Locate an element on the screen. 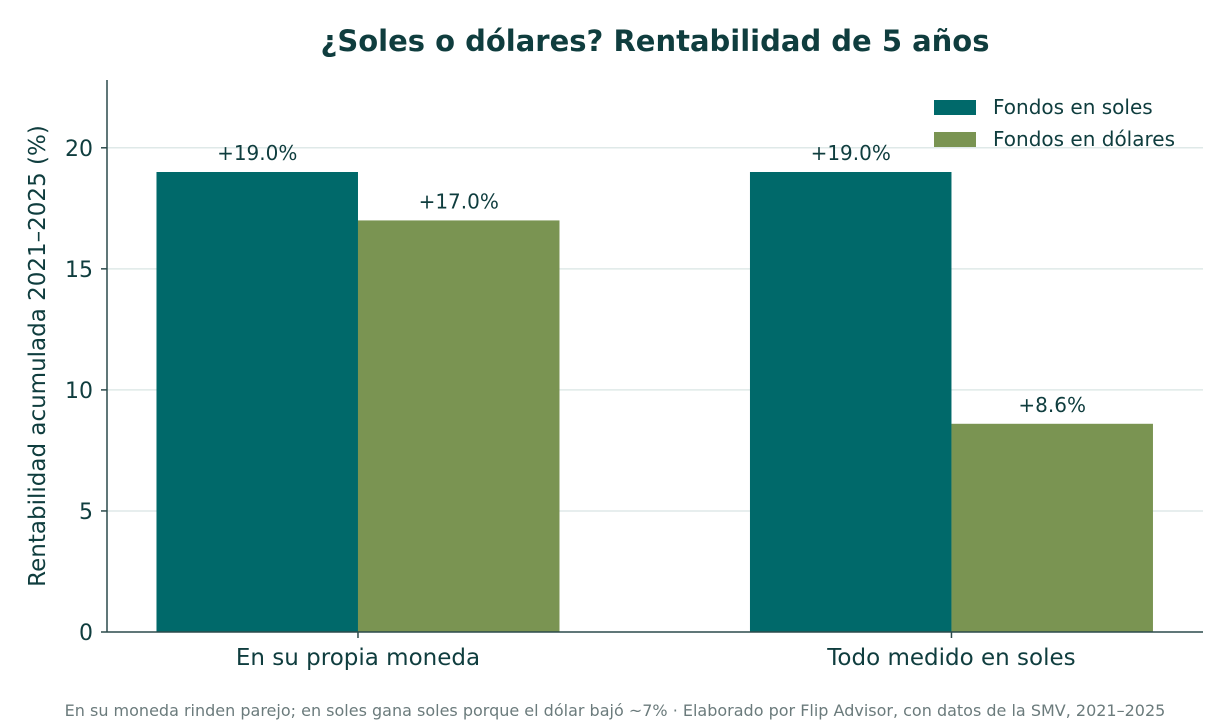 The width and height of the screenshot is (1230, 720). data-label: +8.6% is located at coordinates (1052, 405).